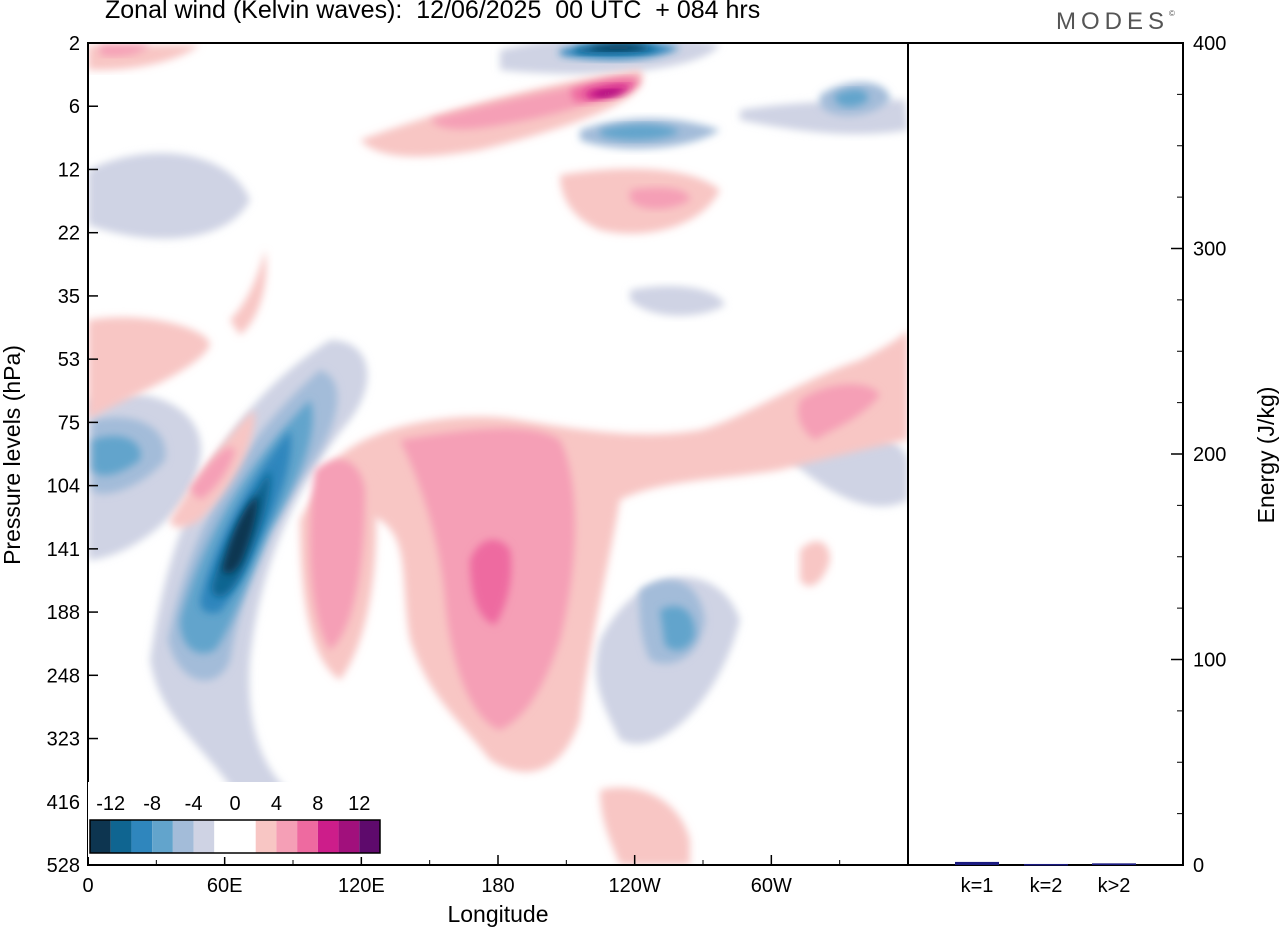 The width and height of the screenshot is (1280, 930). What do you see at coordinates (63, 866) in the screenshot?
I see `y-tick-label: 528` at bounding box center [63, 866].